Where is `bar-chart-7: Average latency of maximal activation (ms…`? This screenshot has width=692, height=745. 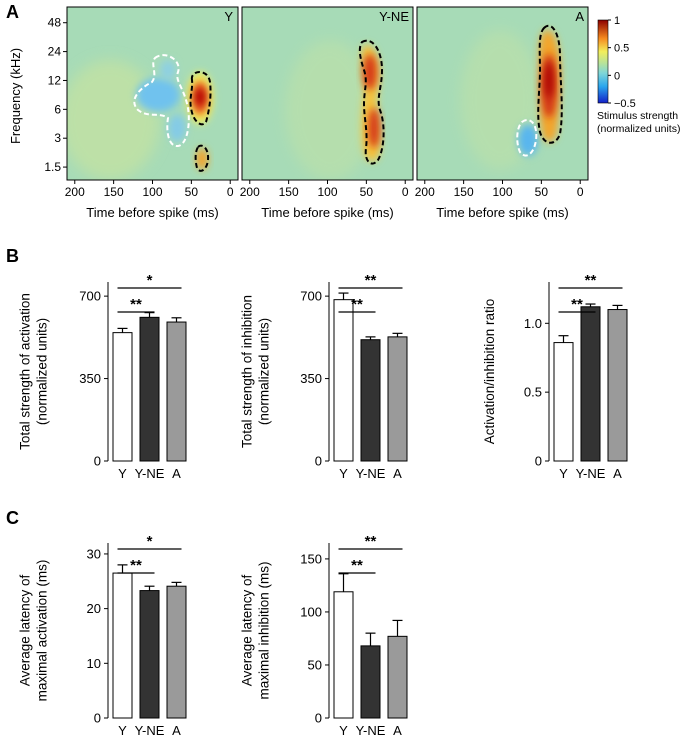 bar-chart-7: Average latency of maximal activation (ms… is located at coordinates (102, 635).